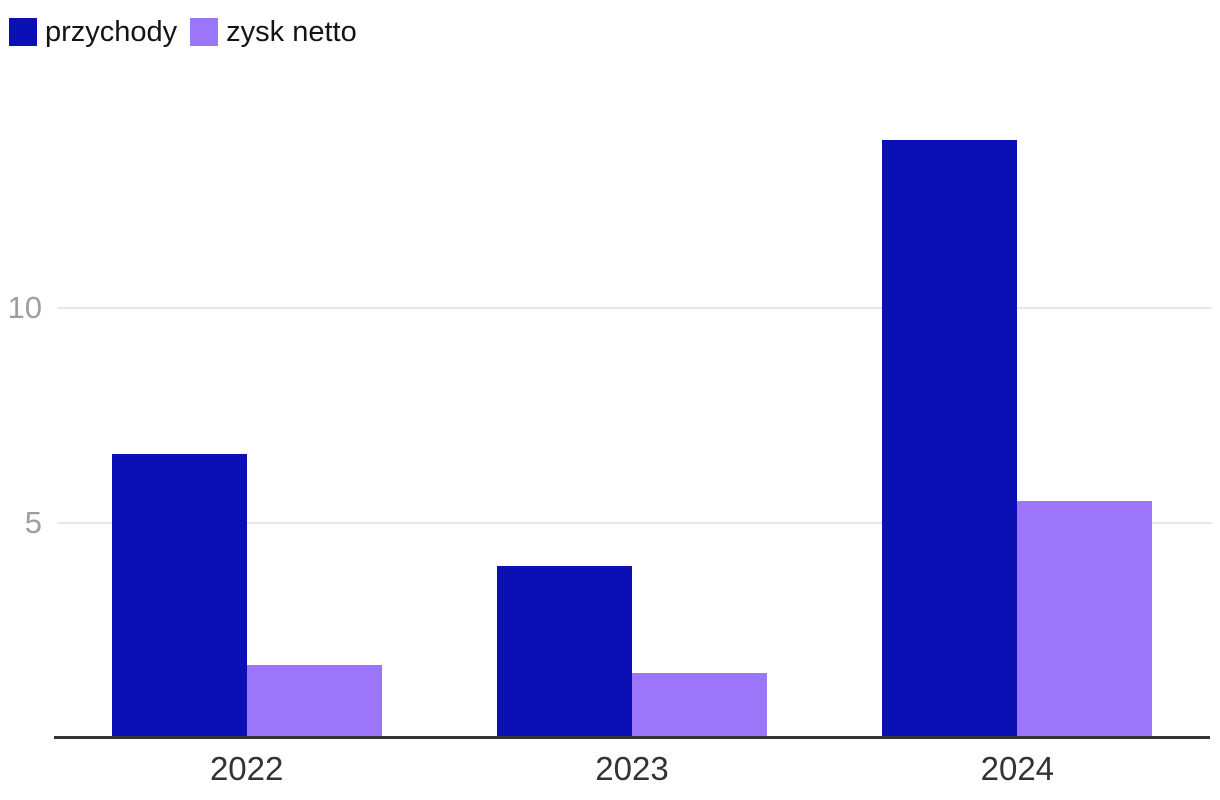  I want to click on bar-przychody-2023, so click(564, 652).